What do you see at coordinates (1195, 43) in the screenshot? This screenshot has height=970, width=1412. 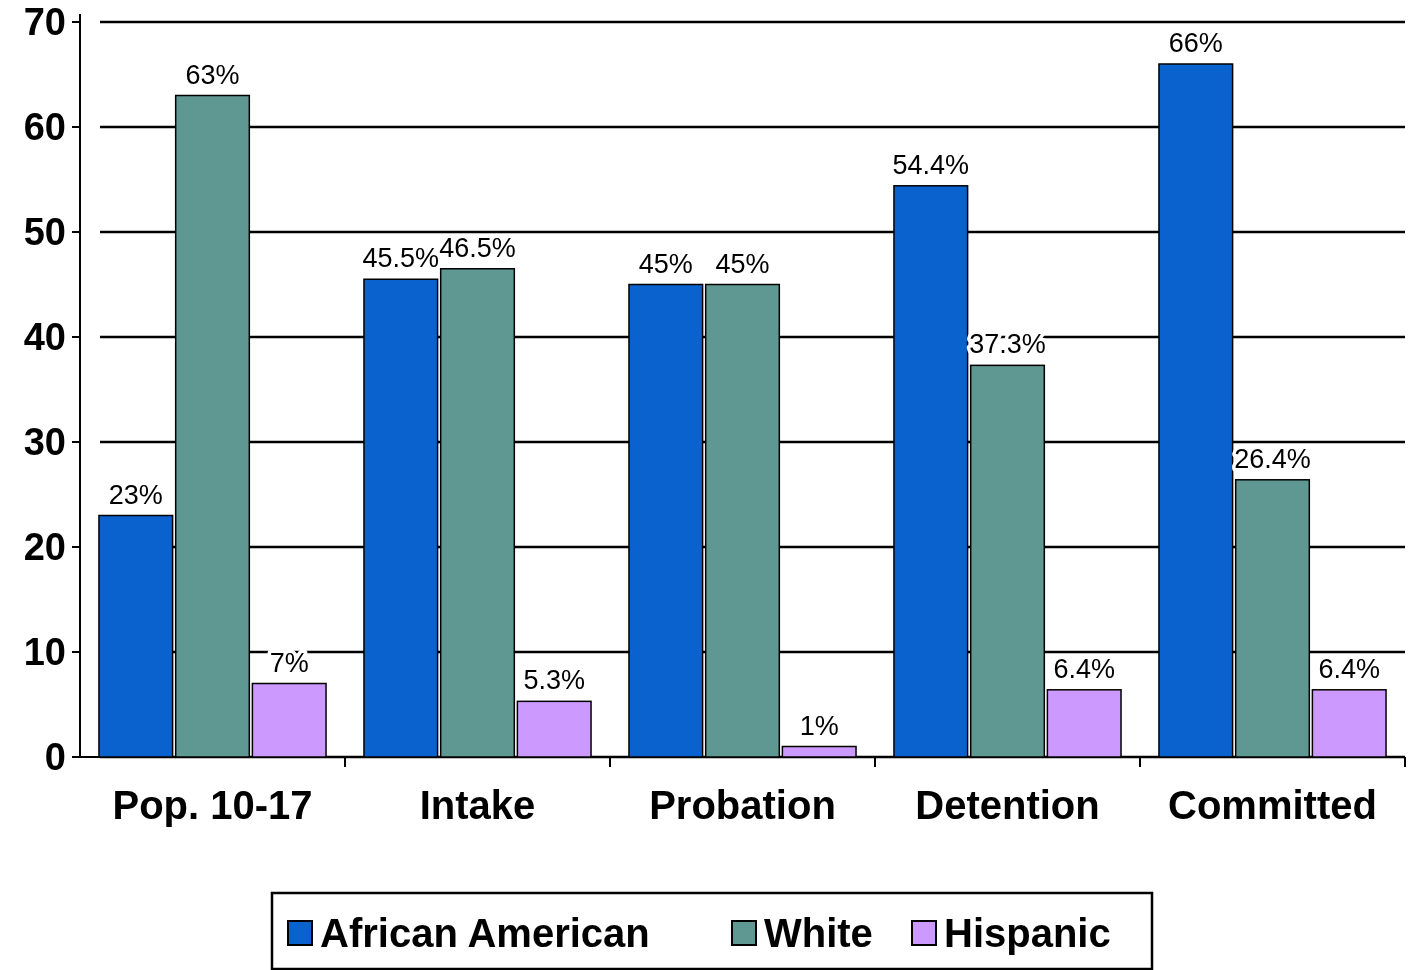 I see `data-label: 66%` at bounding box center [1195, 43].